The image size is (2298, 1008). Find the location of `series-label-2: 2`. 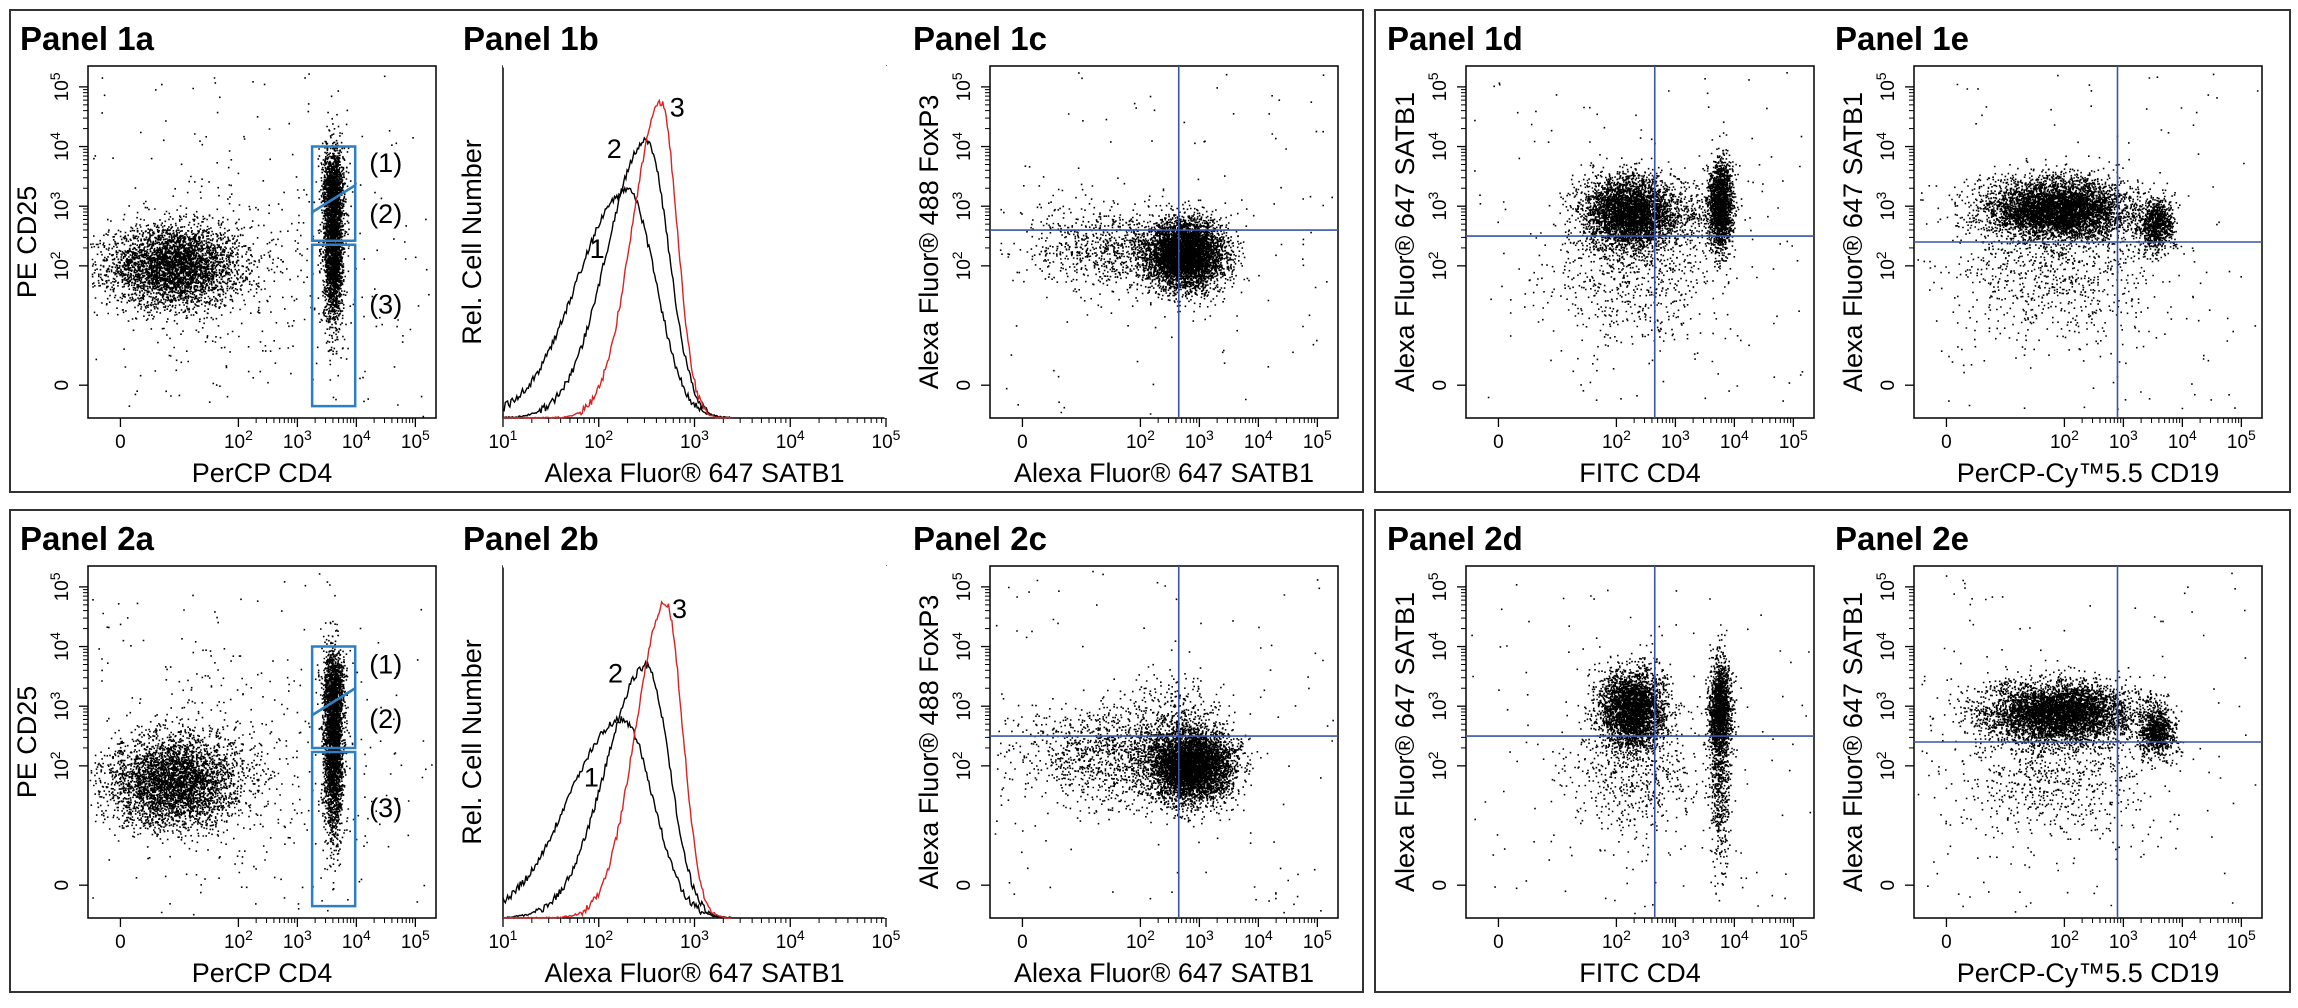

series-label-2: 2 is located at coordinates (615, 673).